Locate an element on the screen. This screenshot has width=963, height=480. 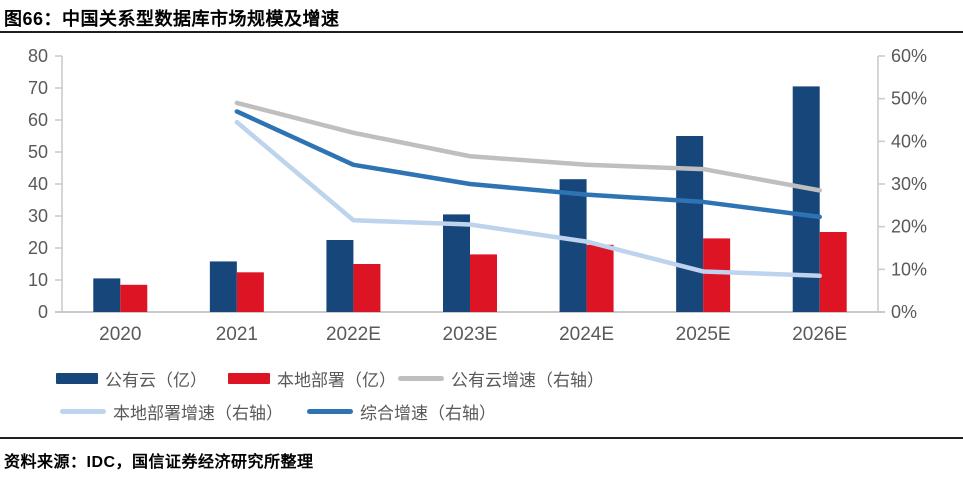
data-source: 资料来源：IDC，国信证券经济研究所整理 is located at coordinates (159, 462).